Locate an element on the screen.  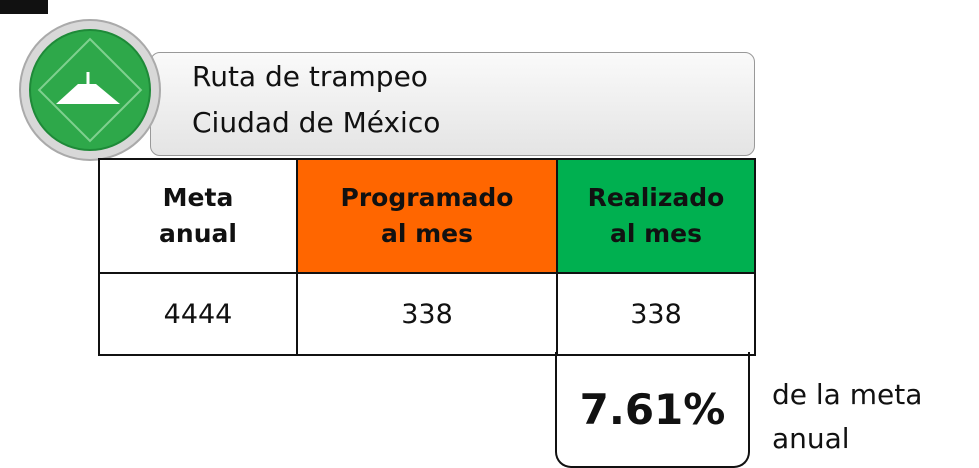
header-line: Ciudad de México is located at coordinates (316, 122).